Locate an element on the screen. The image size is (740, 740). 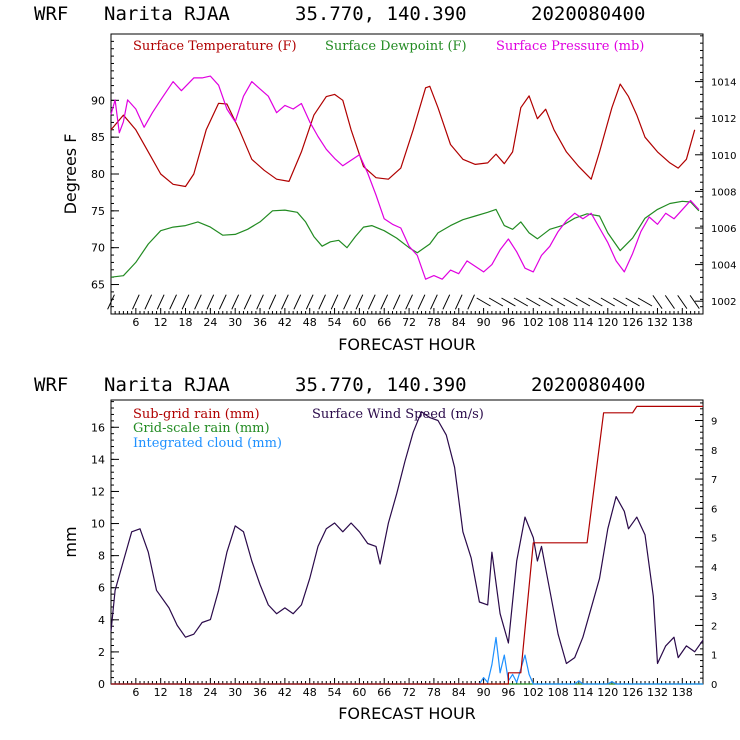
panel2-y-tick-label: 8 is located at coordinates (101, 556).